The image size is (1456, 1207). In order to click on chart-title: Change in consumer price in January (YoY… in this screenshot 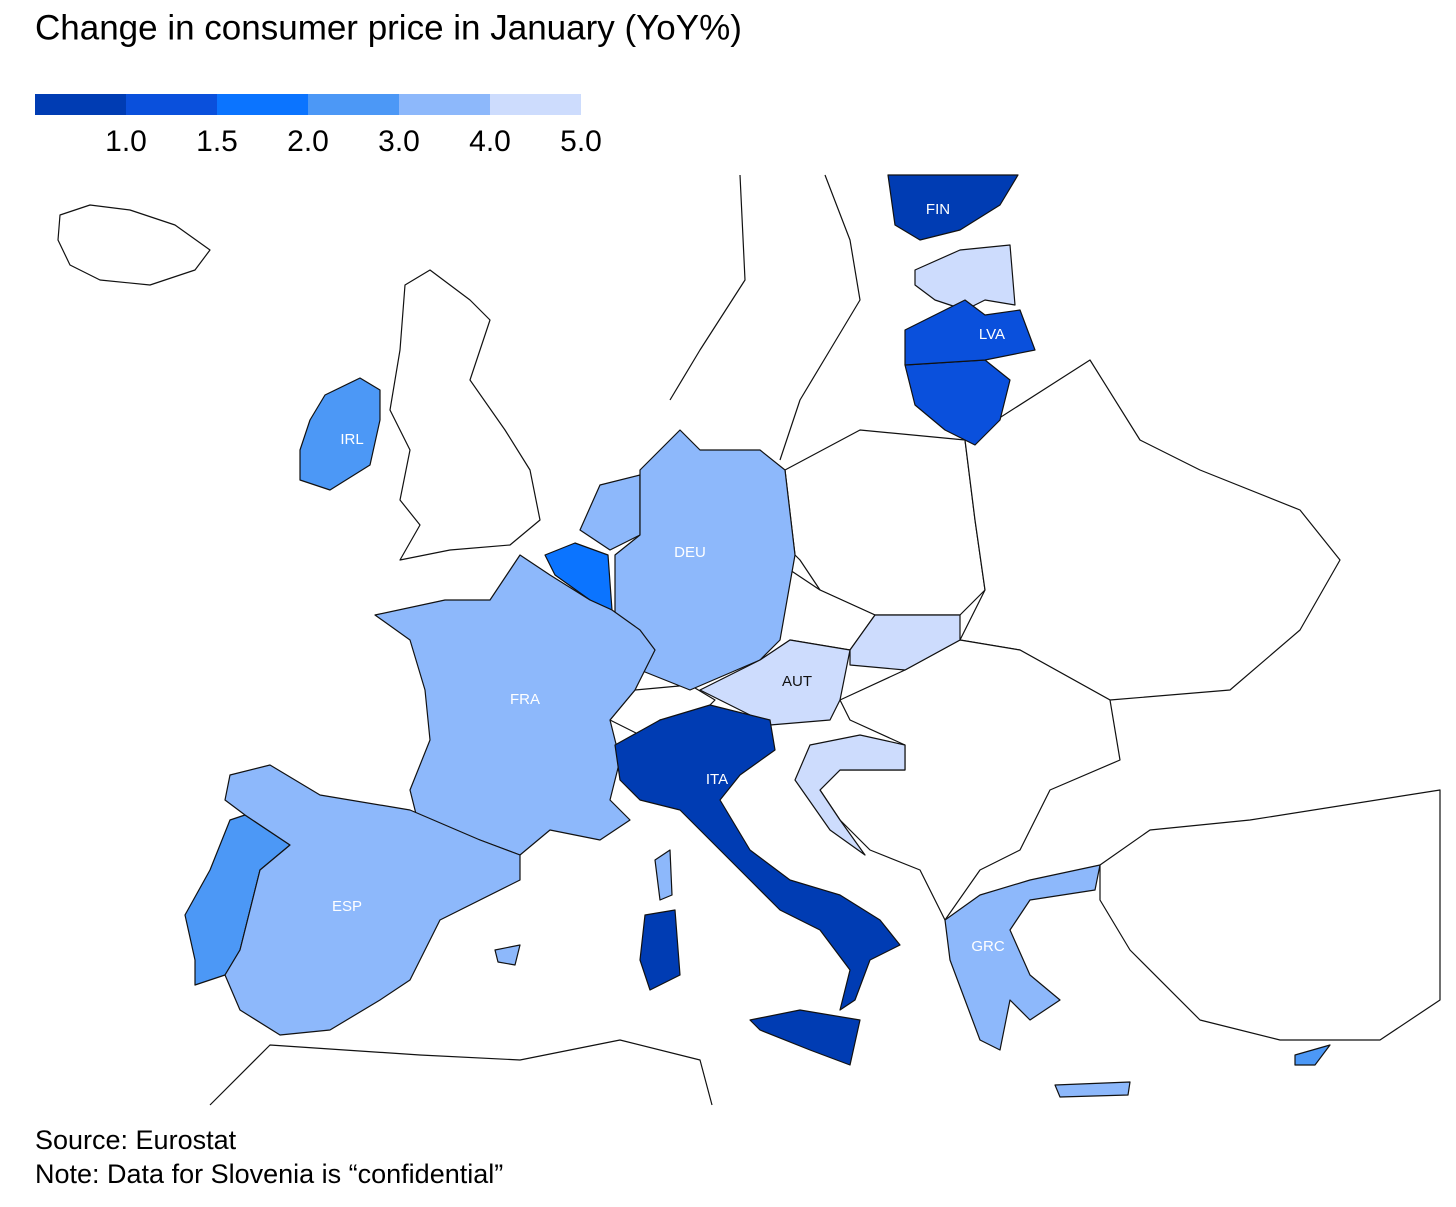, I will do `click(388, 27)`.